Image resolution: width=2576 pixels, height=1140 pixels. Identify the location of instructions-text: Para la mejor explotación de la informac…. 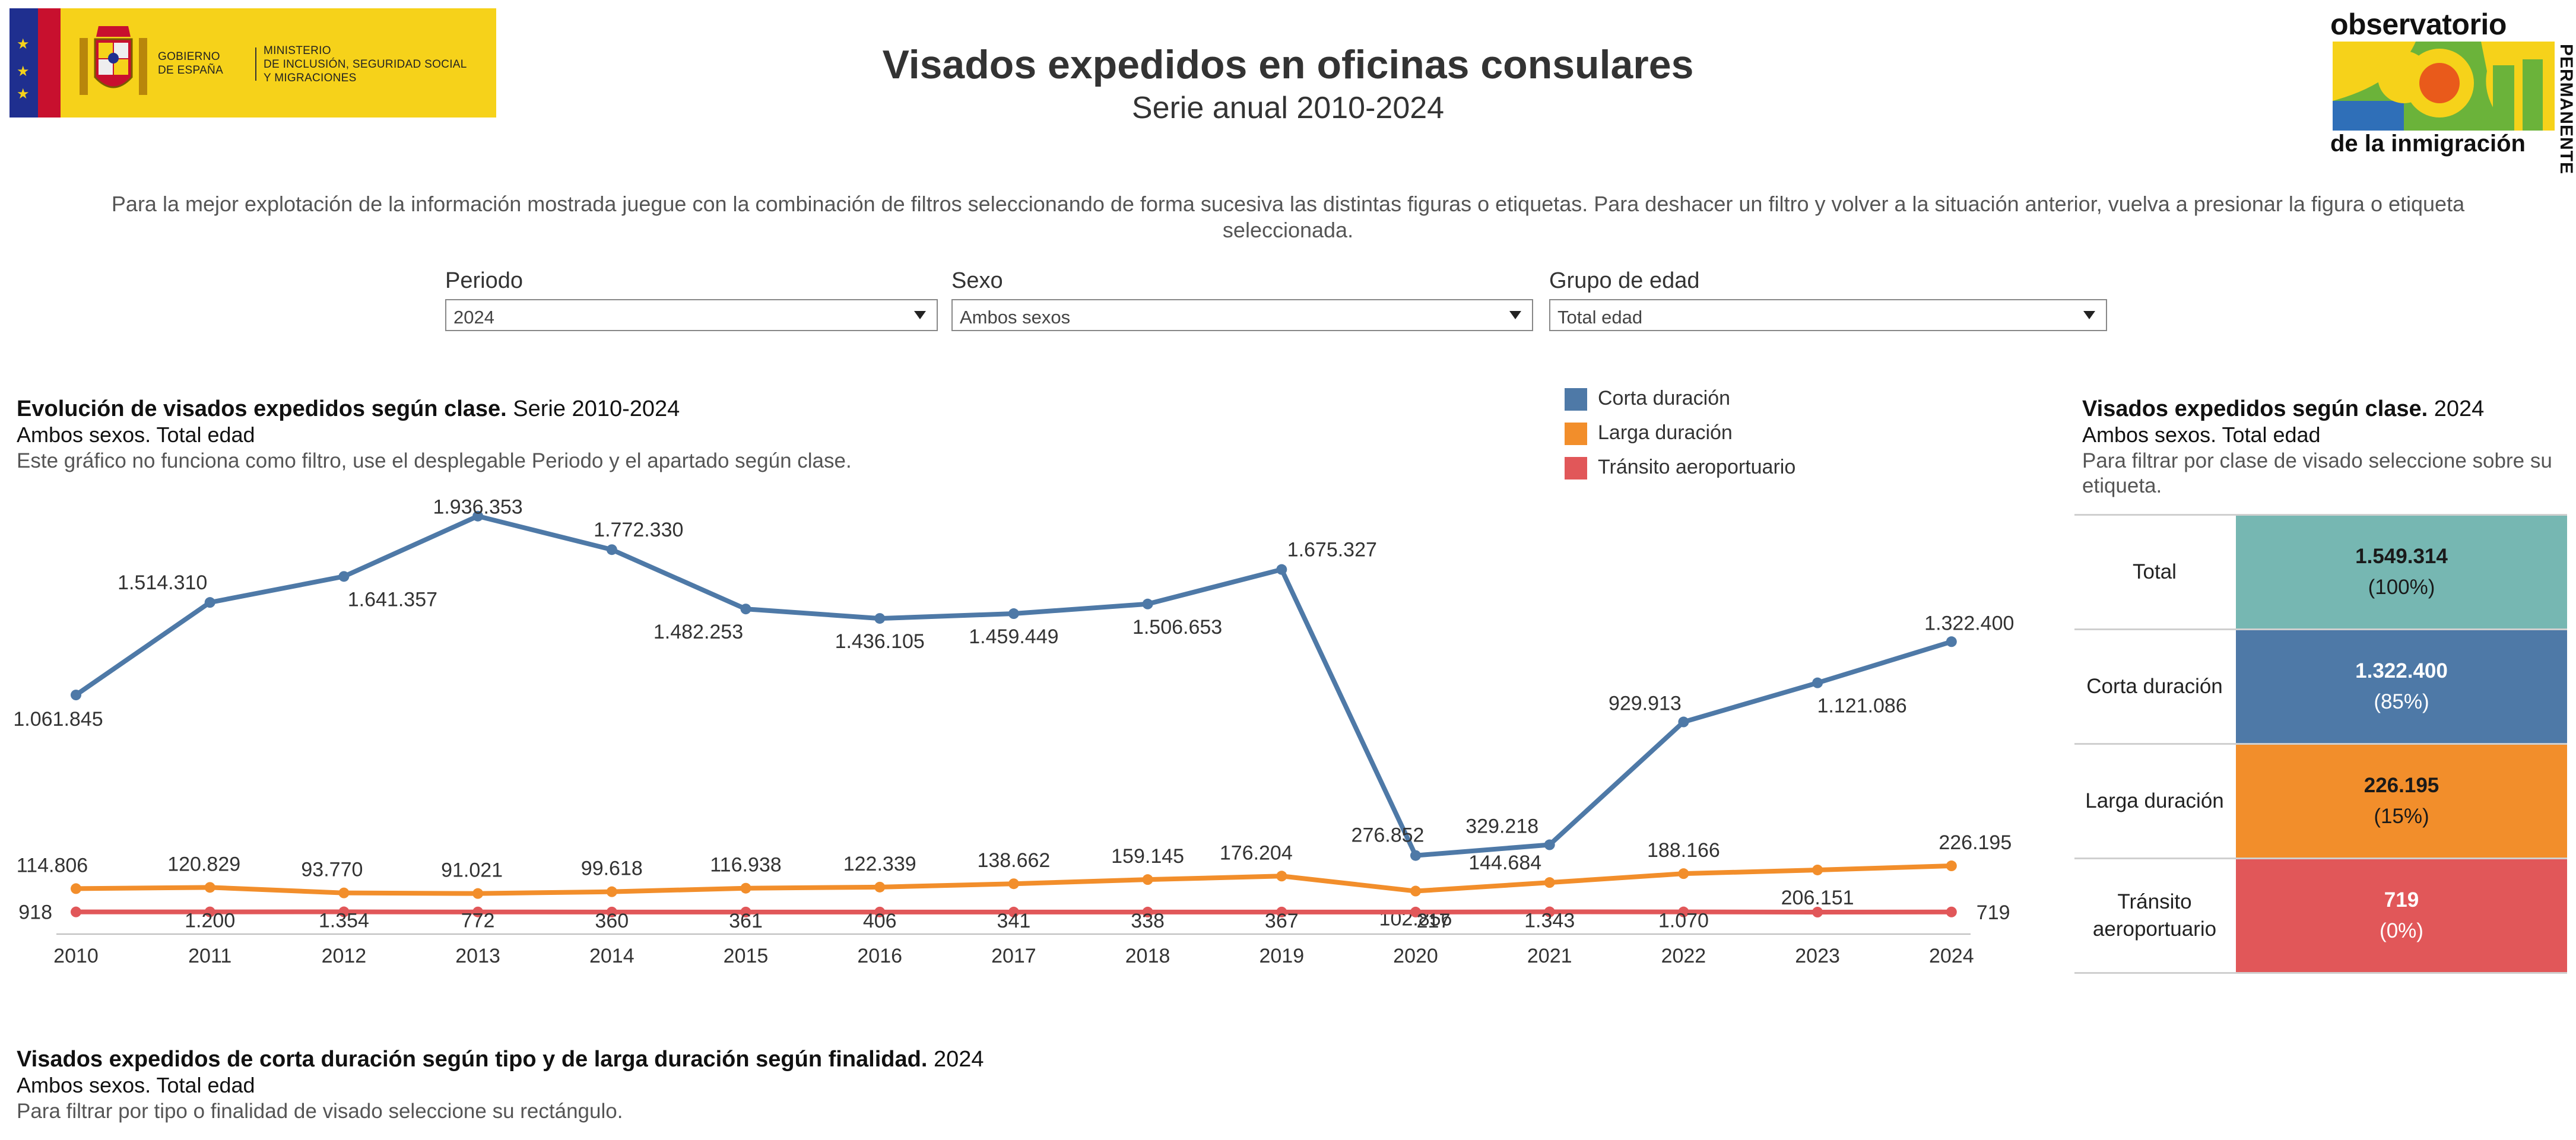
(1288, 217).